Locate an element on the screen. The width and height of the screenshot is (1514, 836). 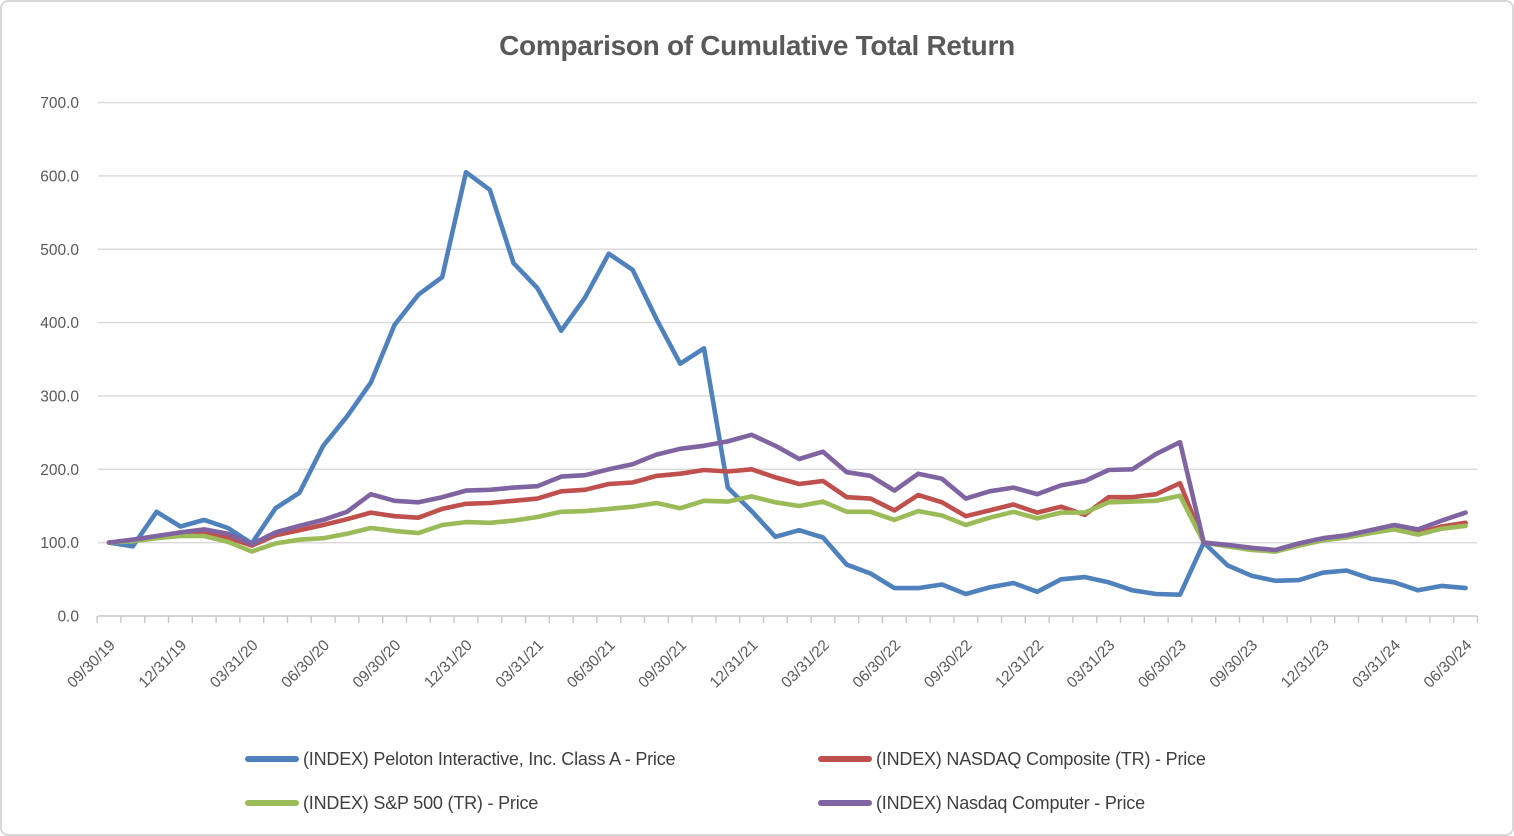
x-tick-label: 09/30/20 is located at coordinates (377, 664).